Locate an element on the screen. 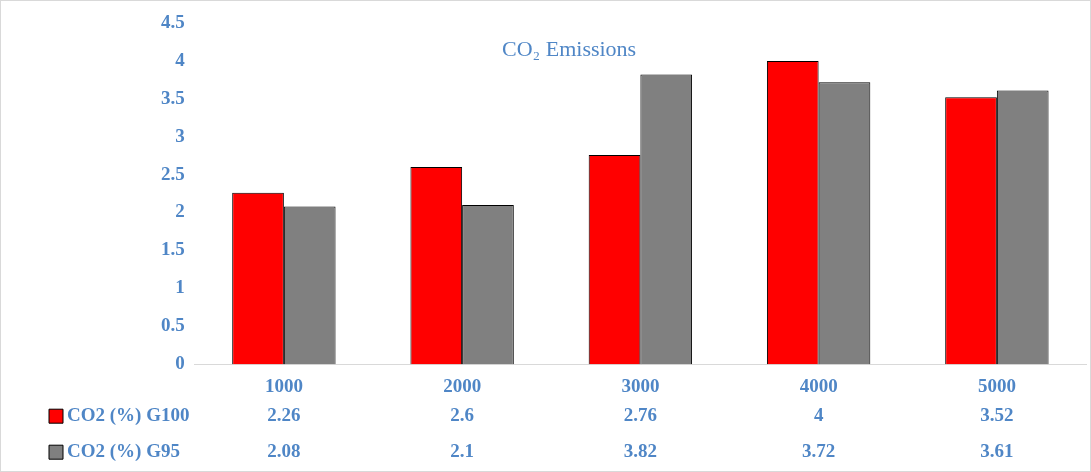  data-label: 3.82 is located at coordinates (640, 451).